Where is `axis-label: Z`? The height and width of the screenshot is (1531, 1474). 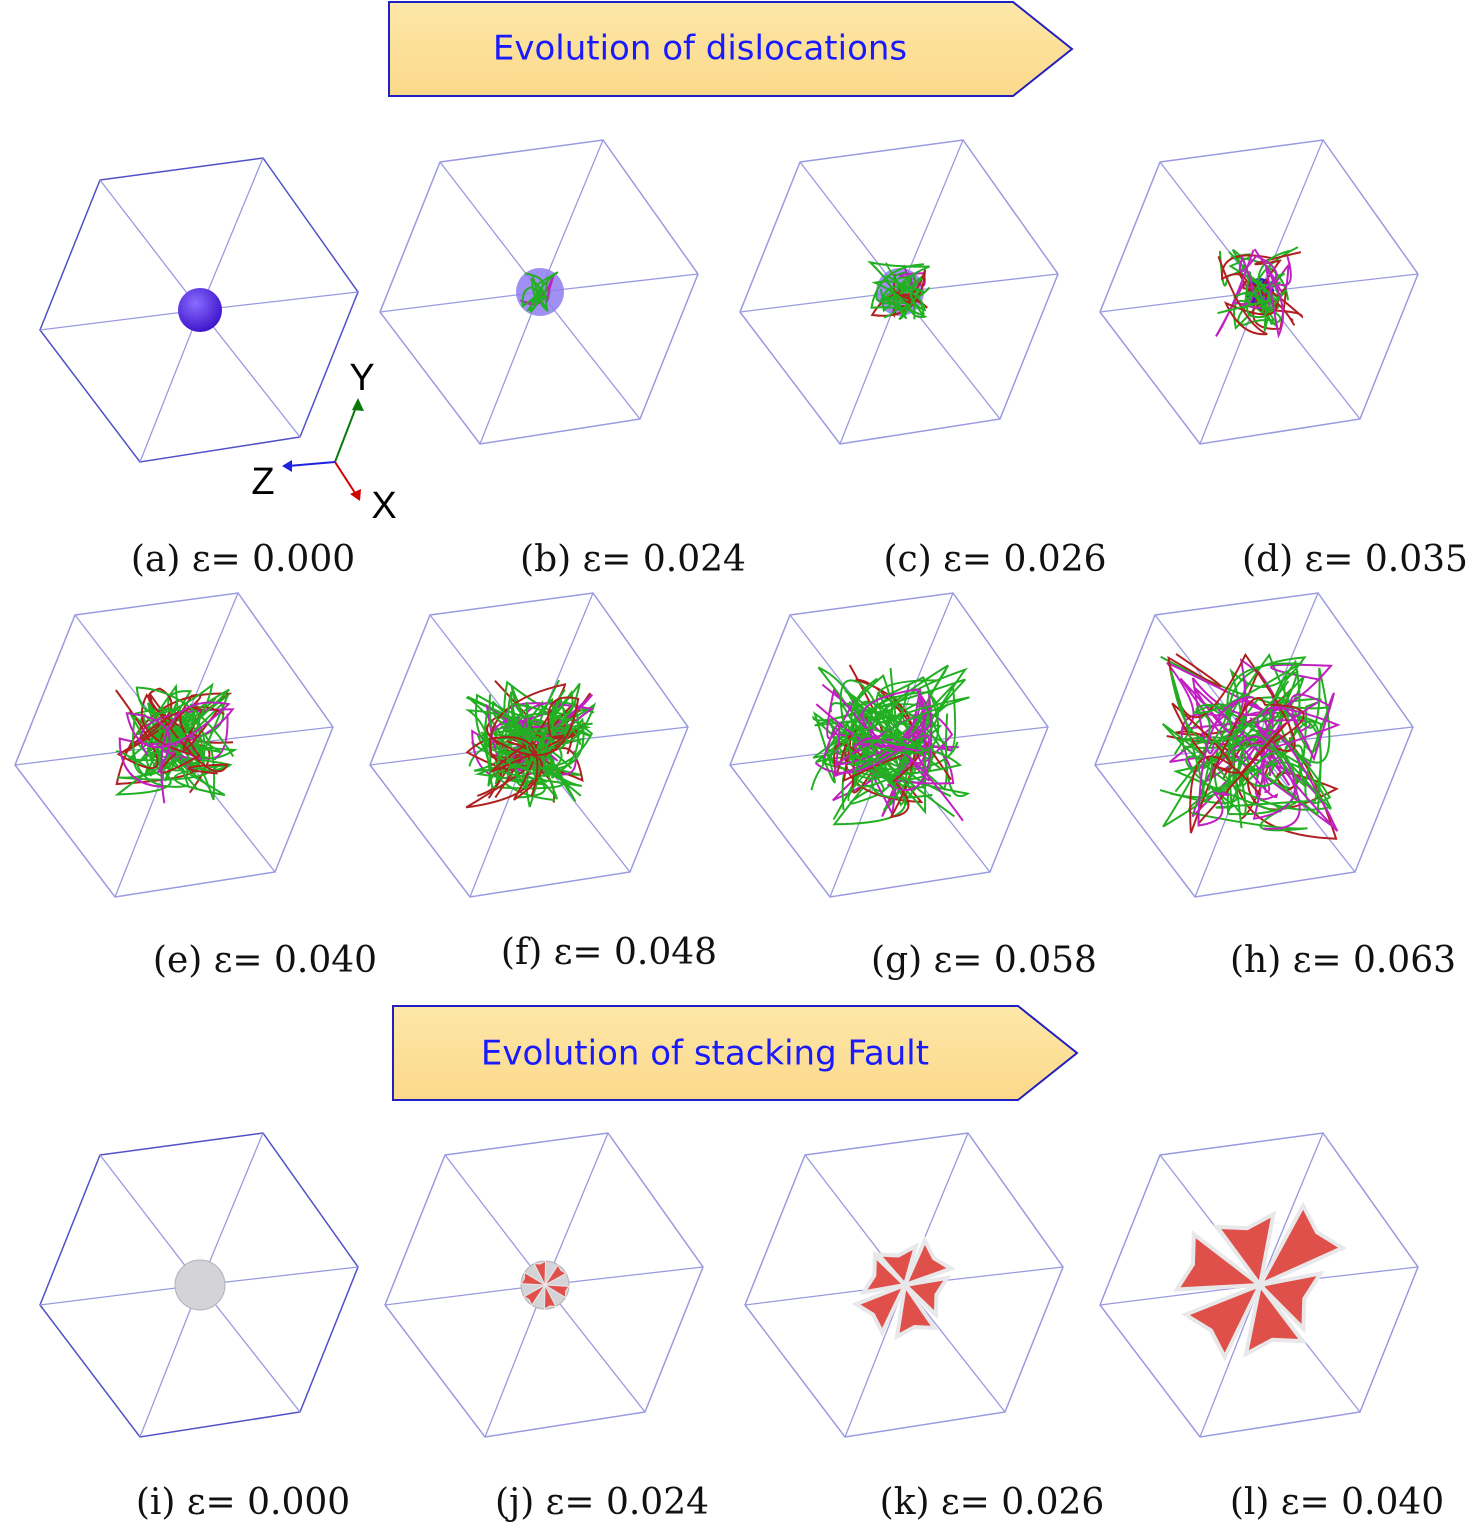
axis-label: Z is located at coordinates (262, 482).